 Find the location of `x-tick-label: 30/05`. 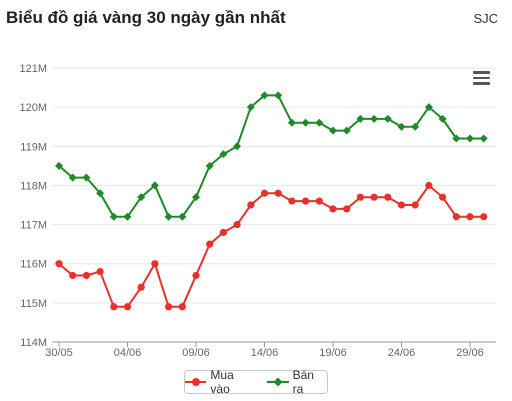

x-tick-label: 30/05 is located at coordinates (59, 353).